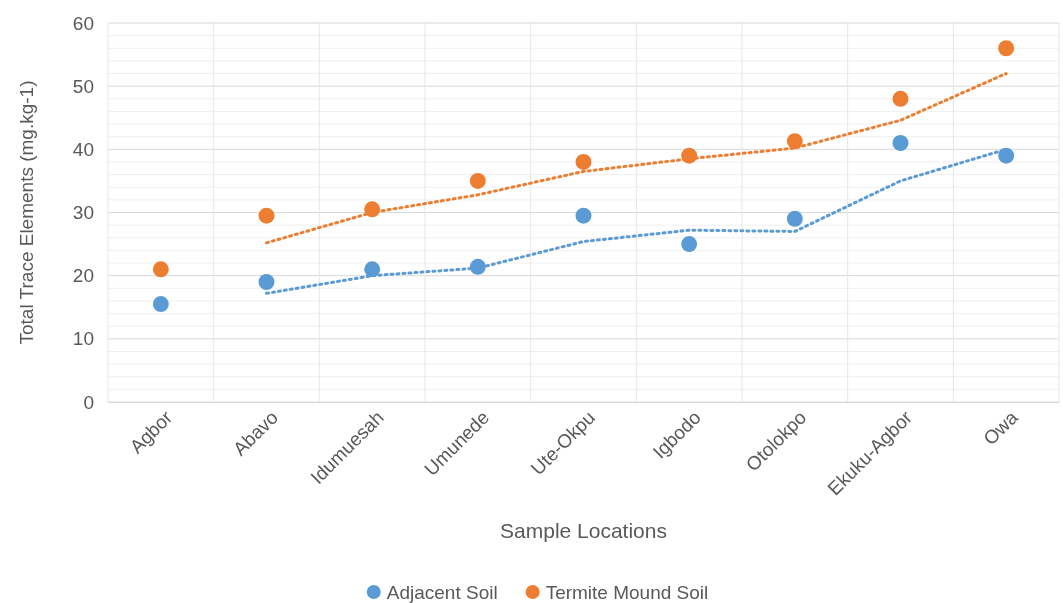 Image resolution: width=1063 pixels, height=603 pixels. Describe the element at coordinates (88, 402) in the screenshot. I see `y-tick-label: 0` at that location.